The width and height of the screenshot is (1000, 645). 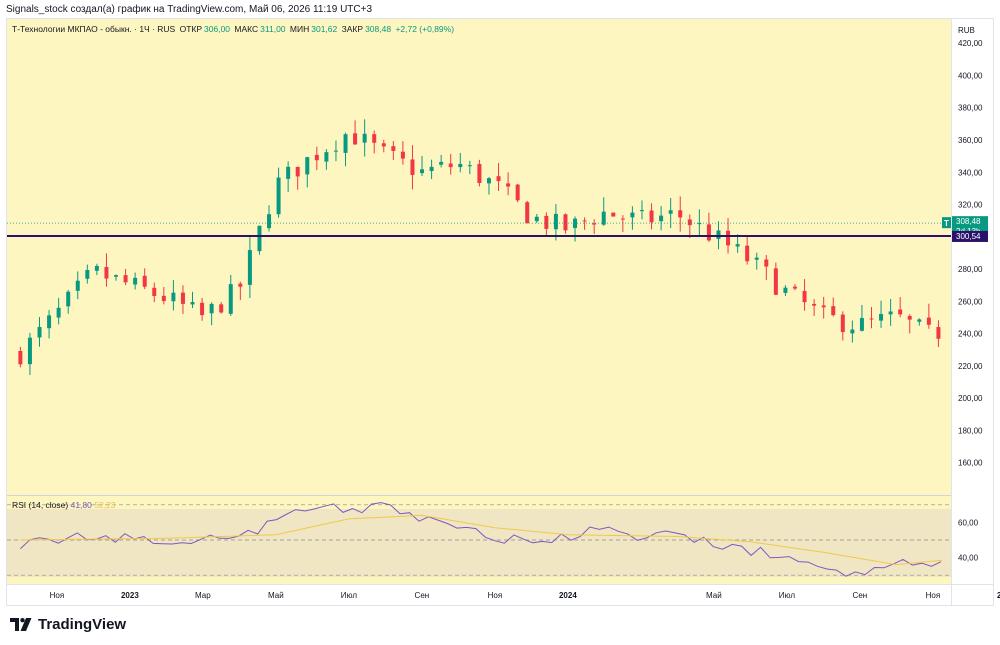 I want to click on high-value: 311,00, so click(x=273, y=29).